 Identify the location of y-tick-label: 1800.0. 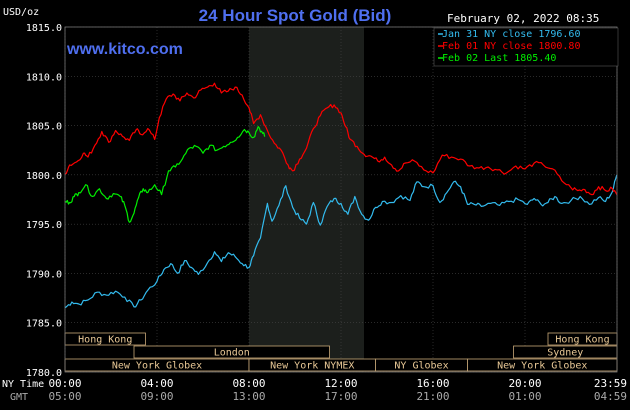
(44, 176).